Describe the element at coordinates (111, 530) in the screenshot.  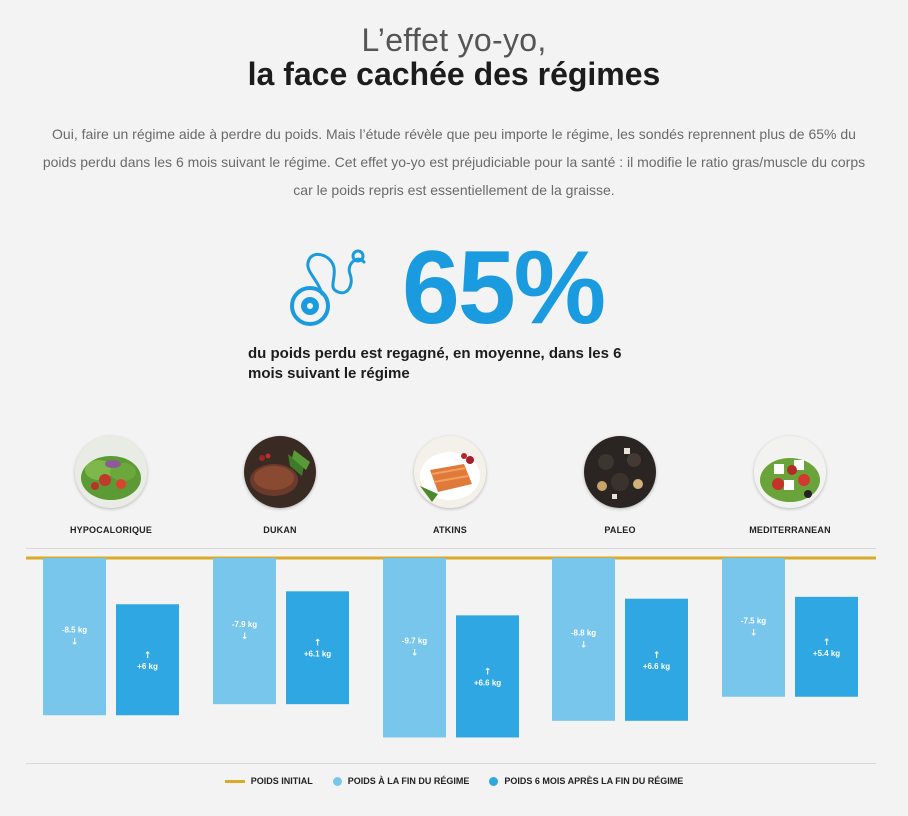
I see `diet-label: HYPOCALORIQUE` at that location.